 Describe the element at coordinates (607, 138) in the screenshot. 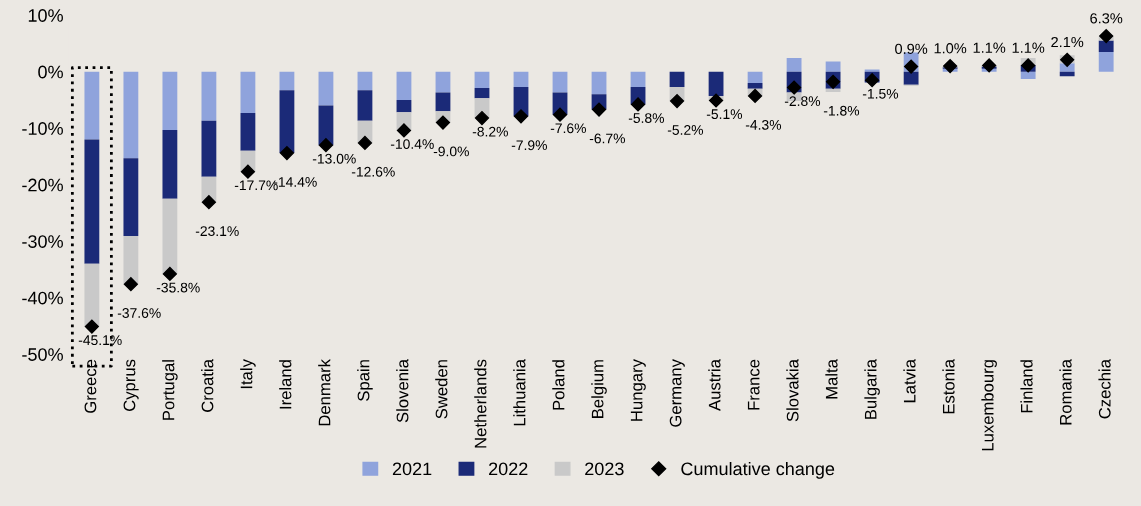

I see `data-label: -6.7%` at that location.